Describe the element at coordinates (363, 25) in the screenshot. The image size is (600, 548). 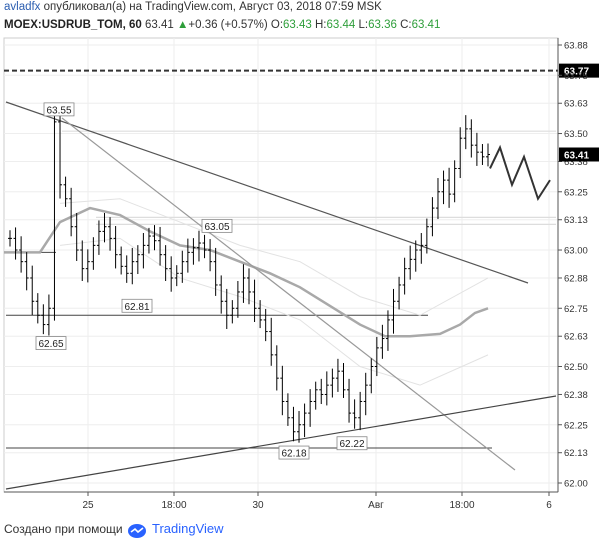
I see `low-label: L:` at that location.